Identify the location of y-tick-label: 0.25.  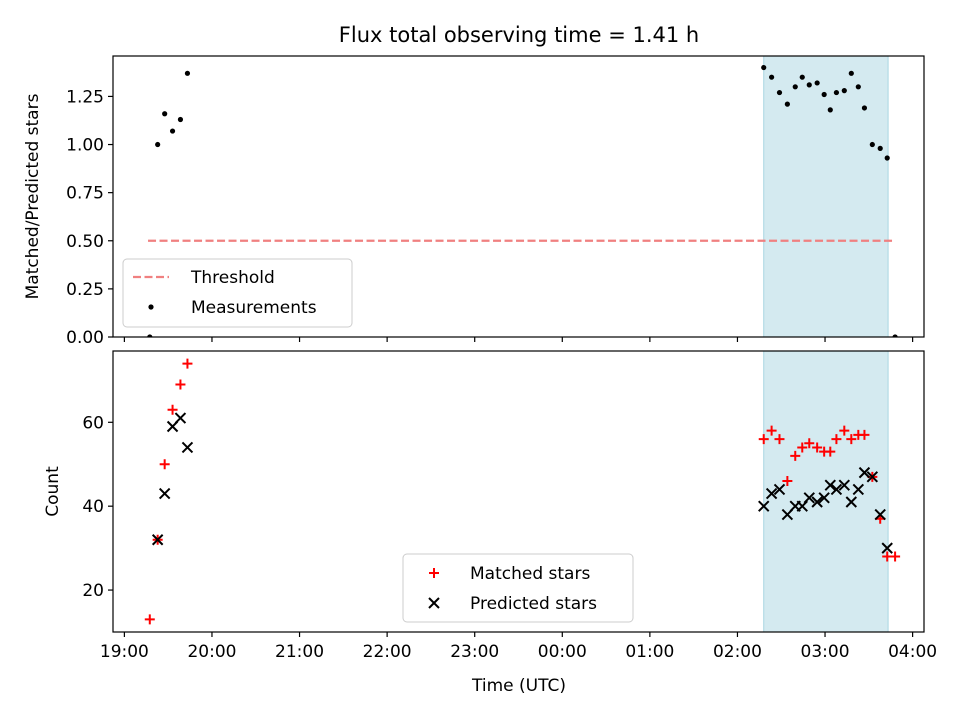
(85, 290).